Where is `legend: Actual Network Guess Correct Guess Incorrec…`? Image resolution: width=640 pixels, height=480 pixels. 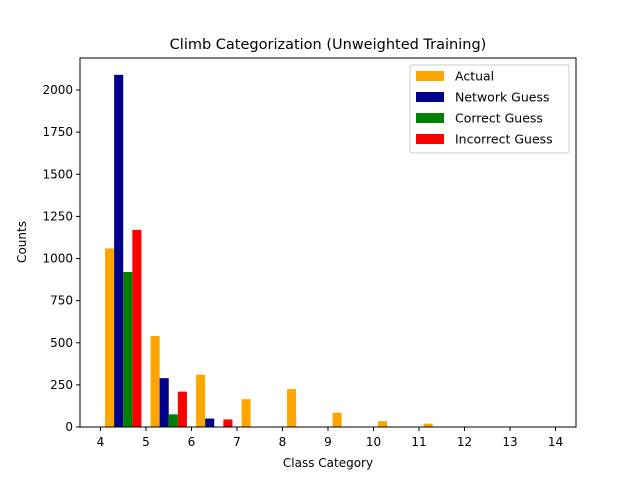
legend: Actual Network Guess Correct Guess Incorrec… is located at coordinates (489, 109).